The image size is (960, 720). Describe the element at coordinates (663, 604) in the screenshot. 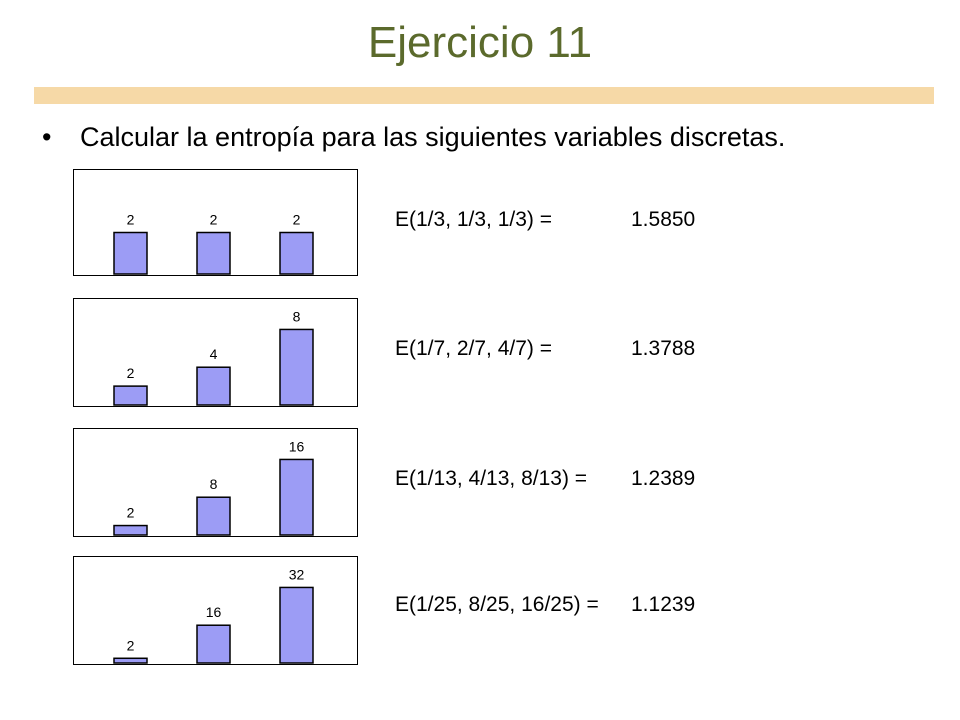

I see `equation-value-4: 1.1239` at that location.